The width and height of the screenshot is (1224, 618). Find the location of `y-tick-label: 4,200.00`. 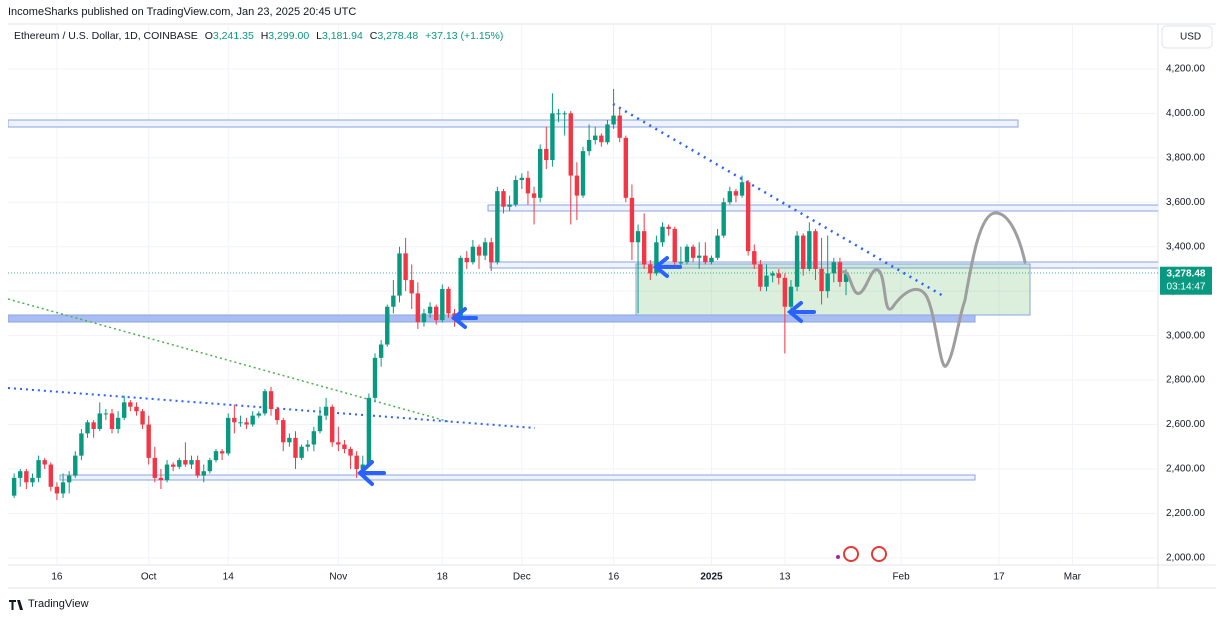

y-tick-label: 4,200.00 is located at coordinates (1185, 69).